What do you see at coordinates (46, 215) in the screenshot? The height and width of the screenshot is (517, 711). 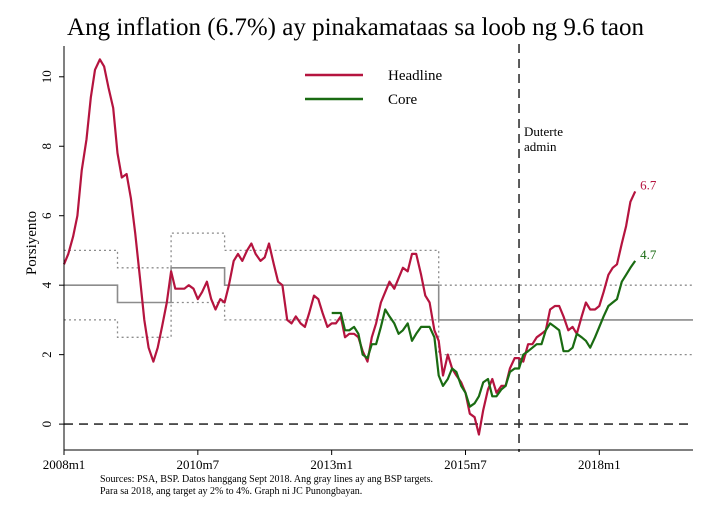 I see `y-tick-label: 6` at bounding box center [46, 215].